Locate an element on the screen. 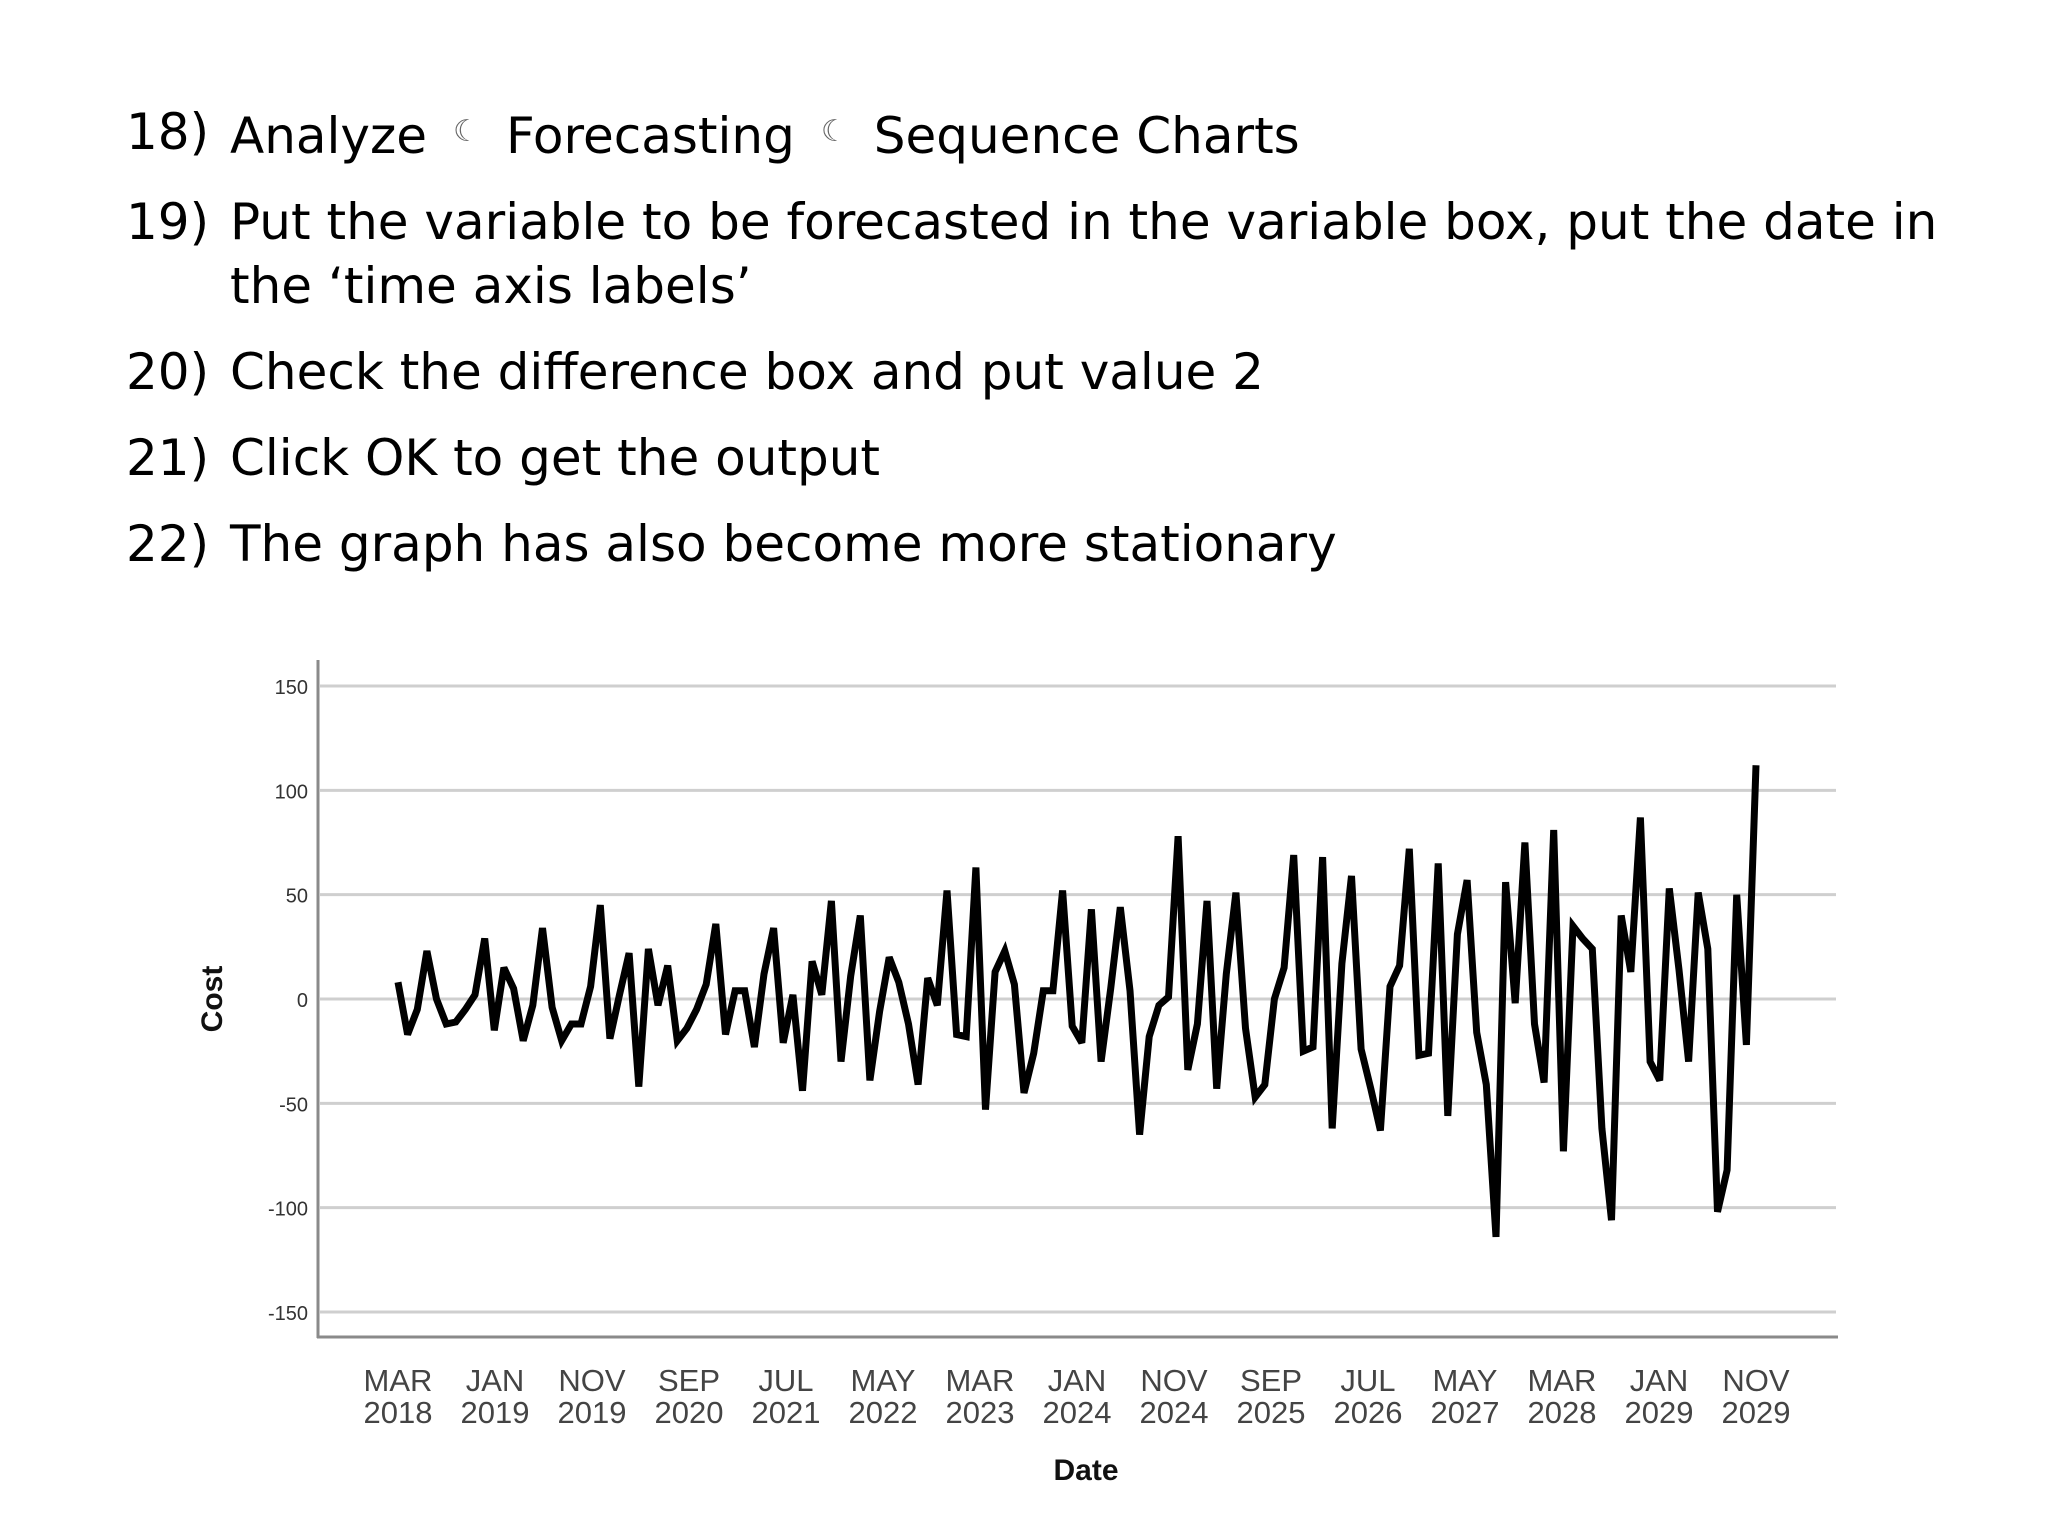 The height and width of the screenshot is (1536, 2048). x-tick-year: 2027 is located at coordinates (1465, 1412).